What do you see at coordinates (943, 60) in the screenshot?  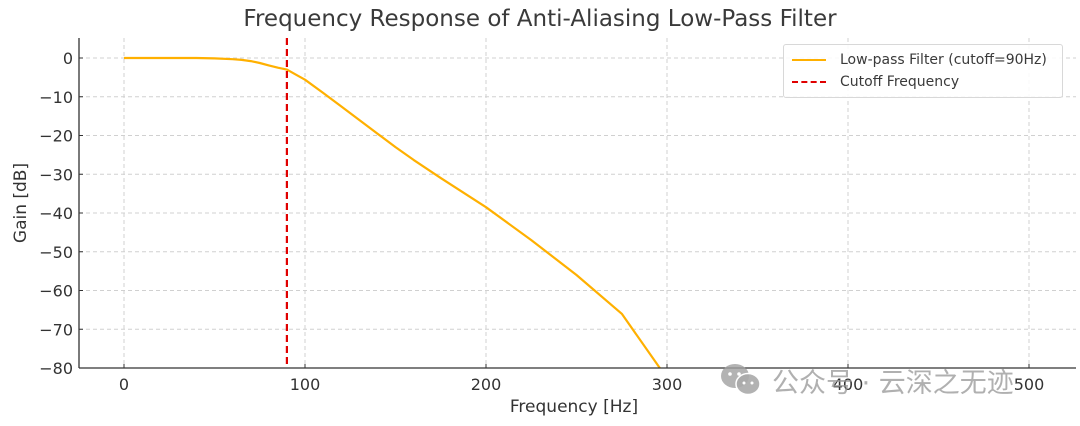 I see `legend-label: Low-pass Filter (cutoff=90Hz)` at bounding box center [943, 60].